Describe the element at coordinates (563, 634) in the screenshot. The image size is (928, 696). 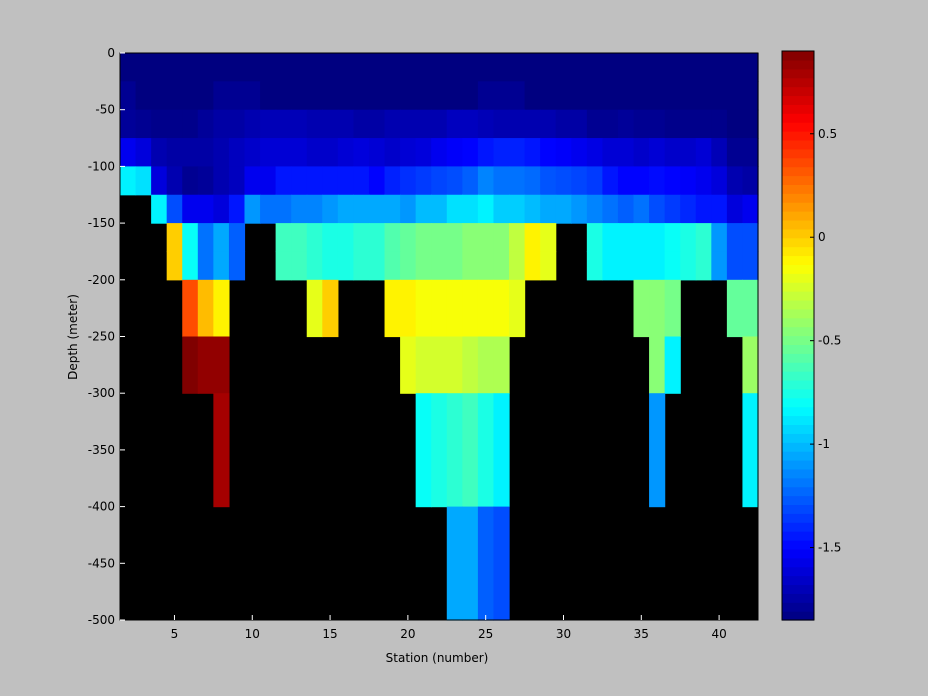
I see `x-tick-label: 30` at that location.